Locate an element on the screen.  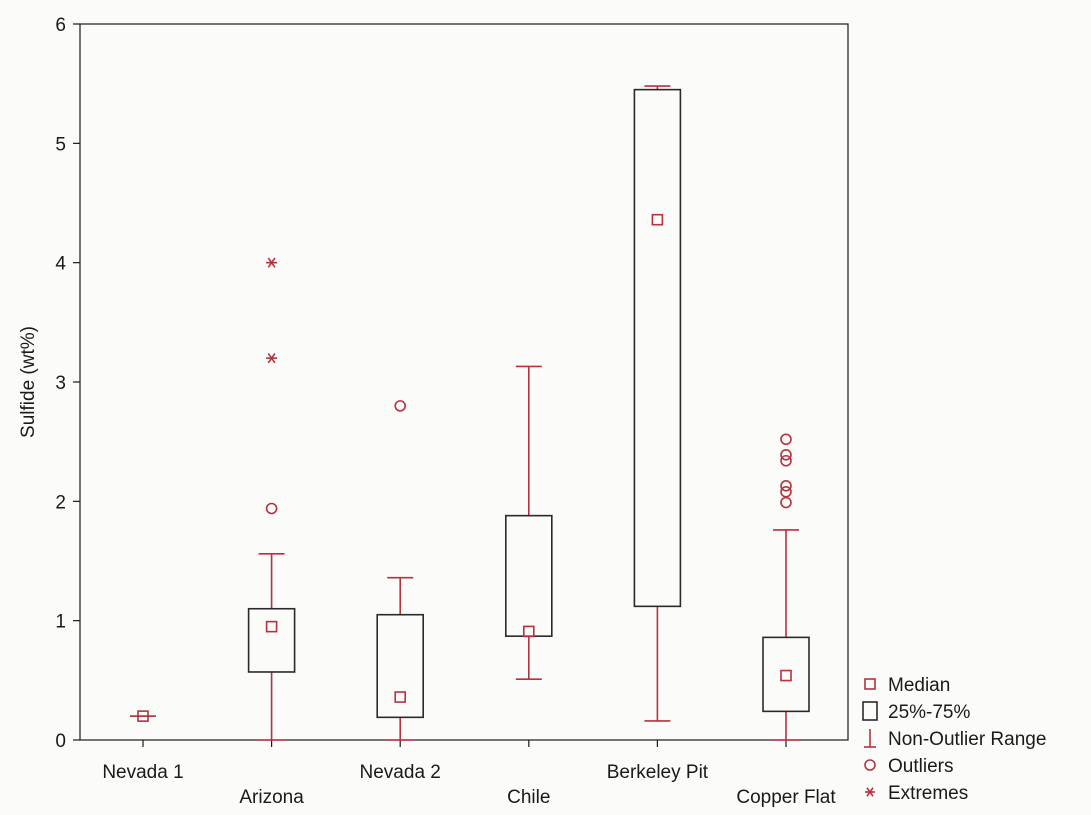
y-axis-label: Sulfide (wt%) is located at coordinates (28, 382).